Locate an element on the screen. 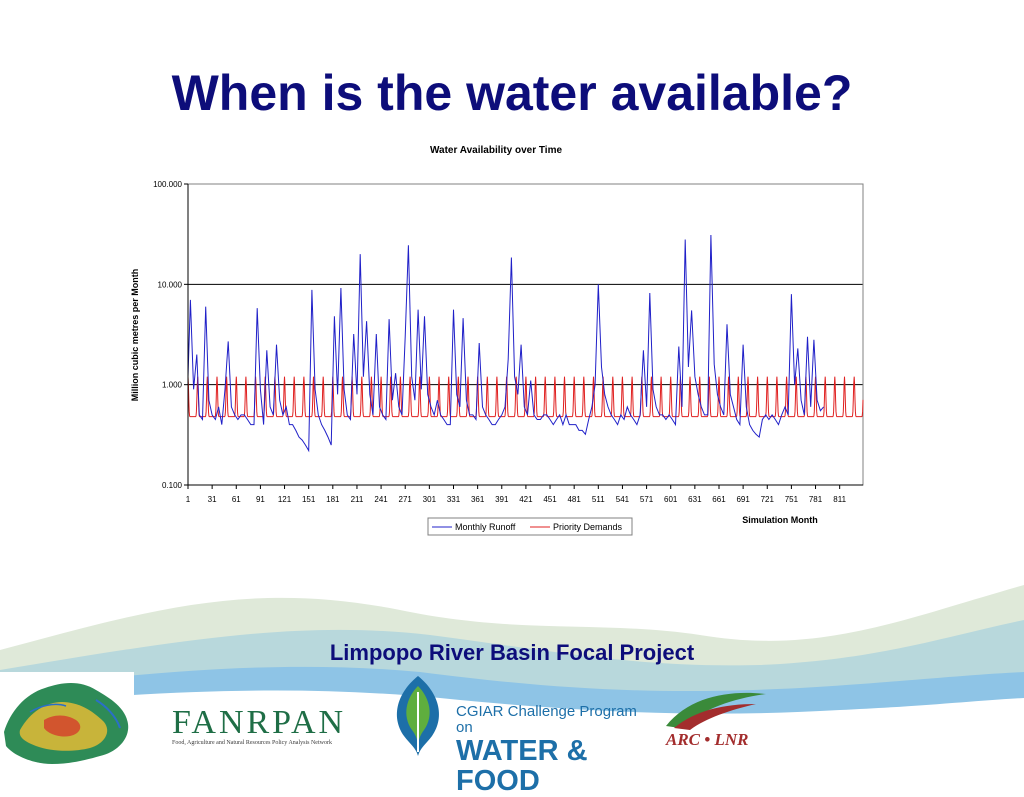 This screenshot has height=797, width=1024. x-tick-label: 781 is located at coordinates (816, 499).